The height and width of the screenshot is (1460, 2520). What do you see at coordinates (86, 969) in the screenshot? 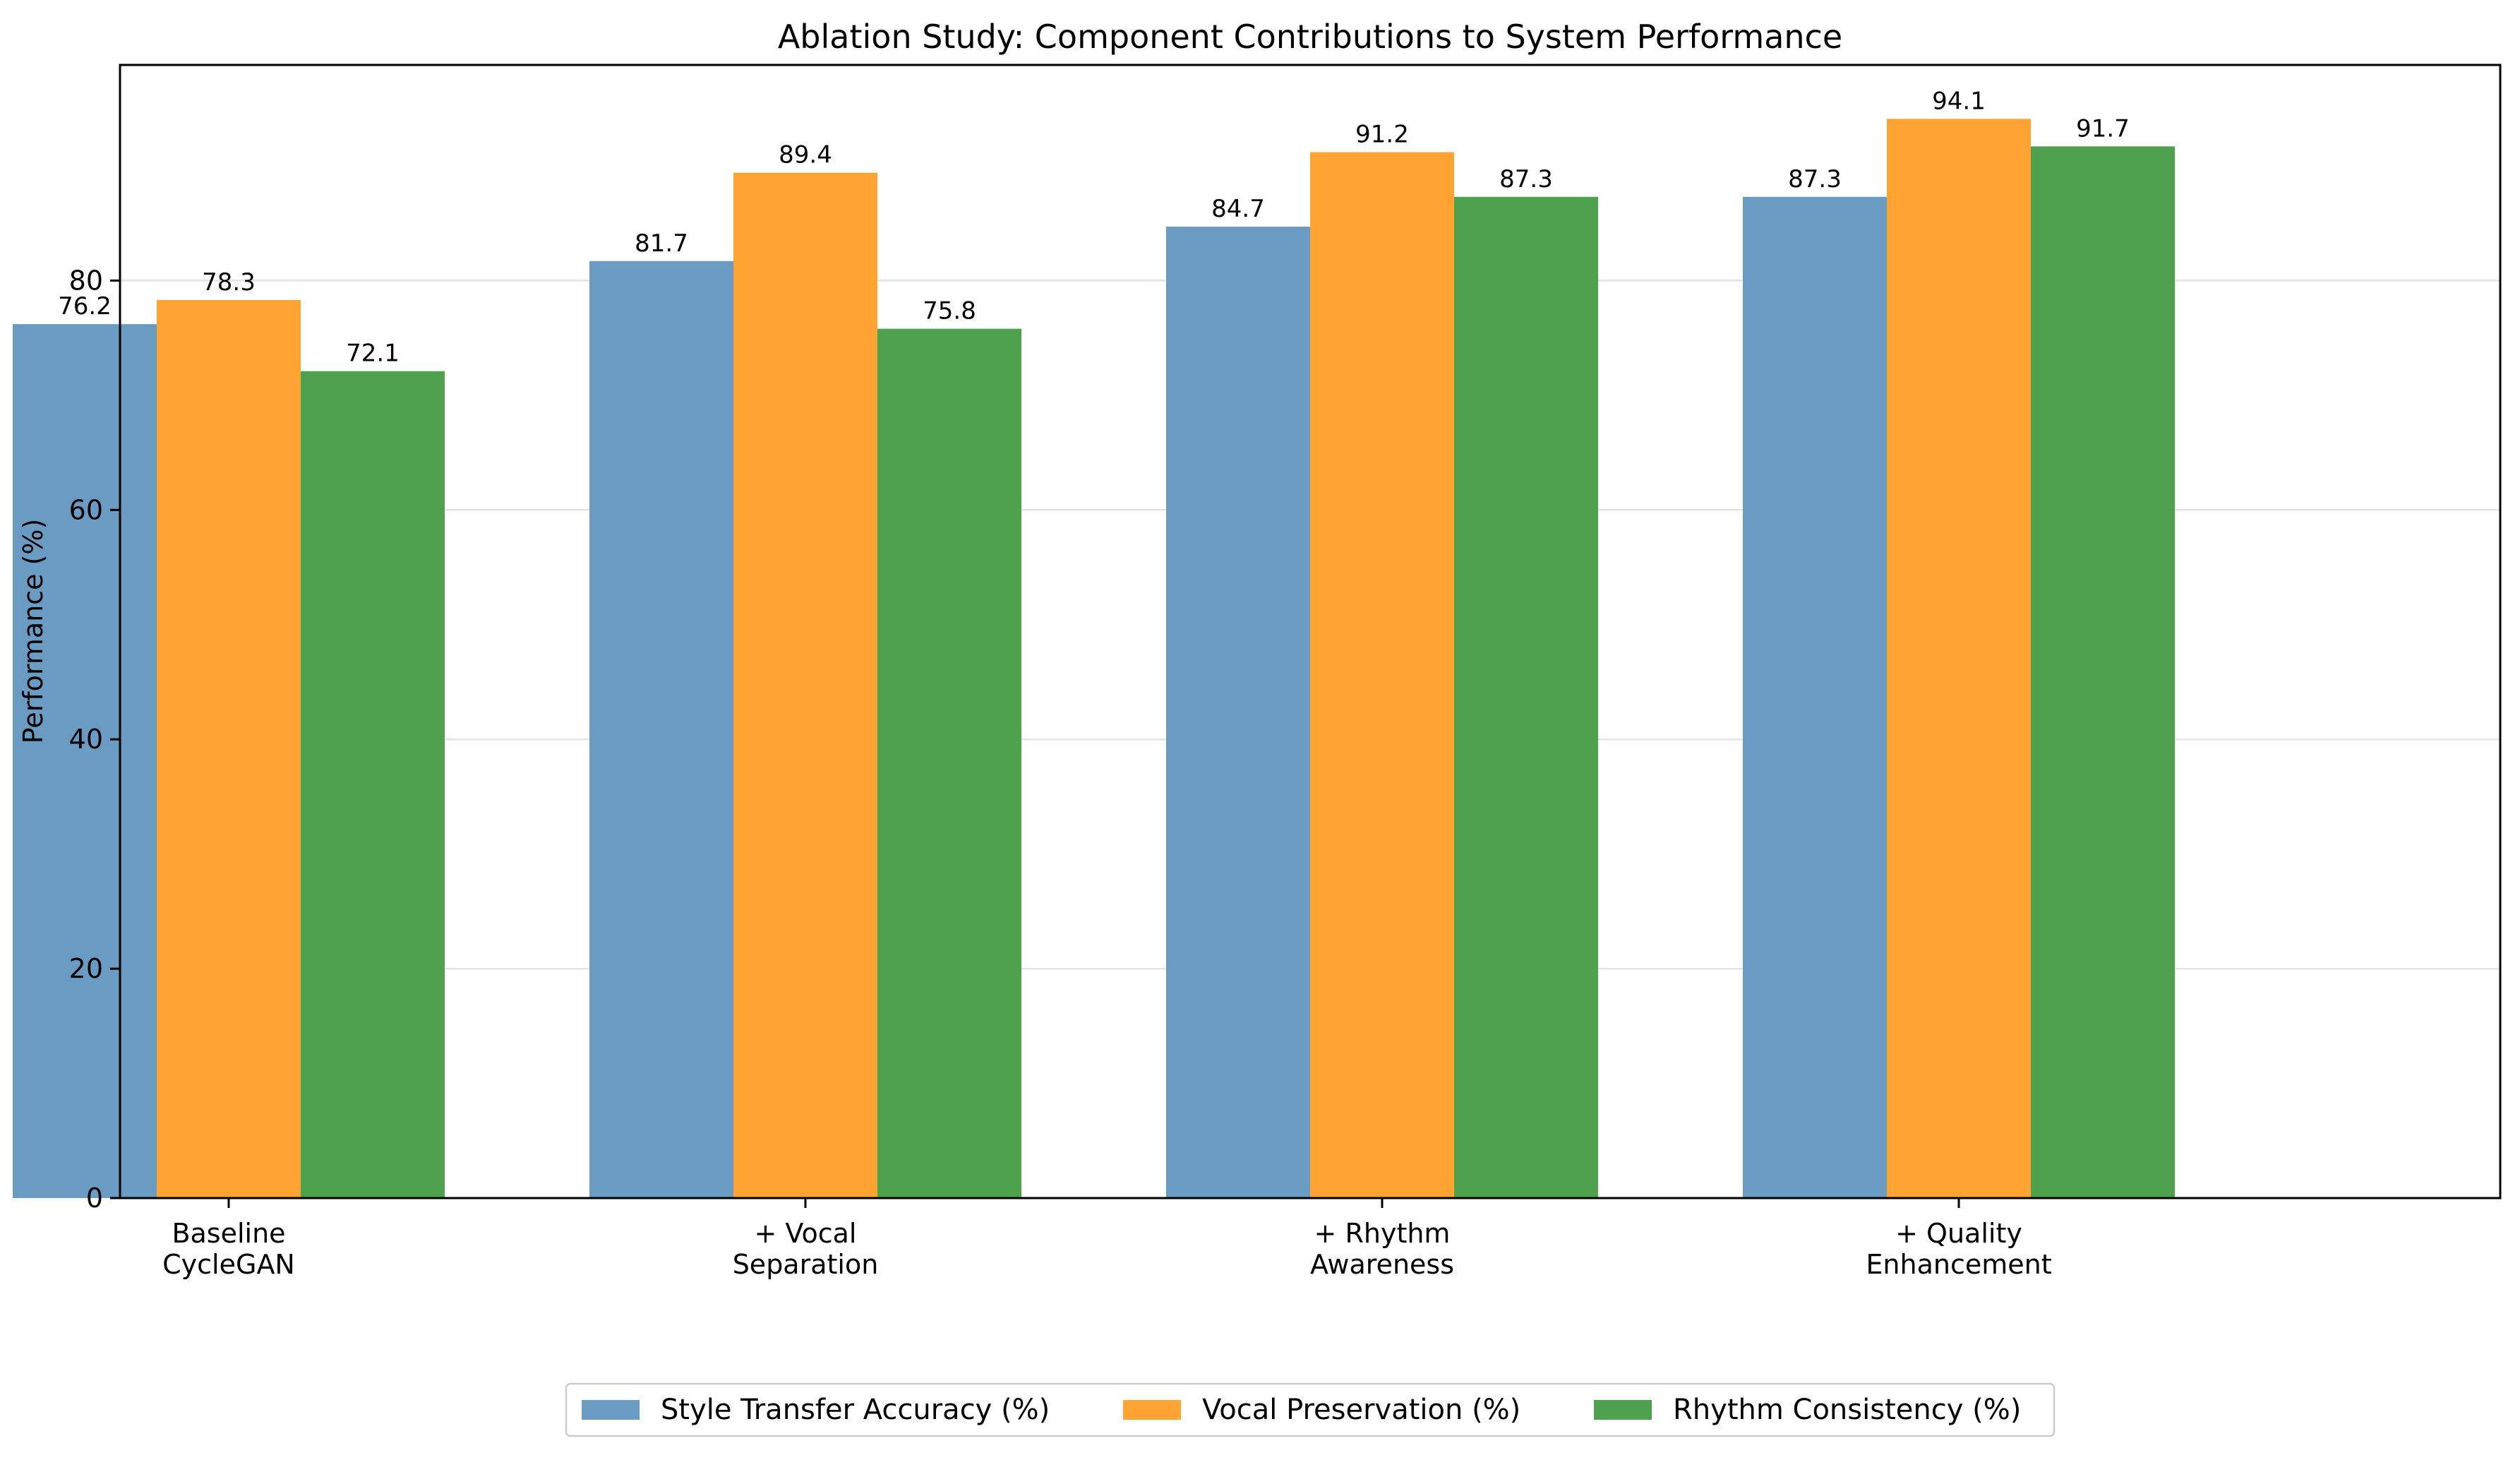
I see `y-tick-label: 20` at bounding box center [86, 969].